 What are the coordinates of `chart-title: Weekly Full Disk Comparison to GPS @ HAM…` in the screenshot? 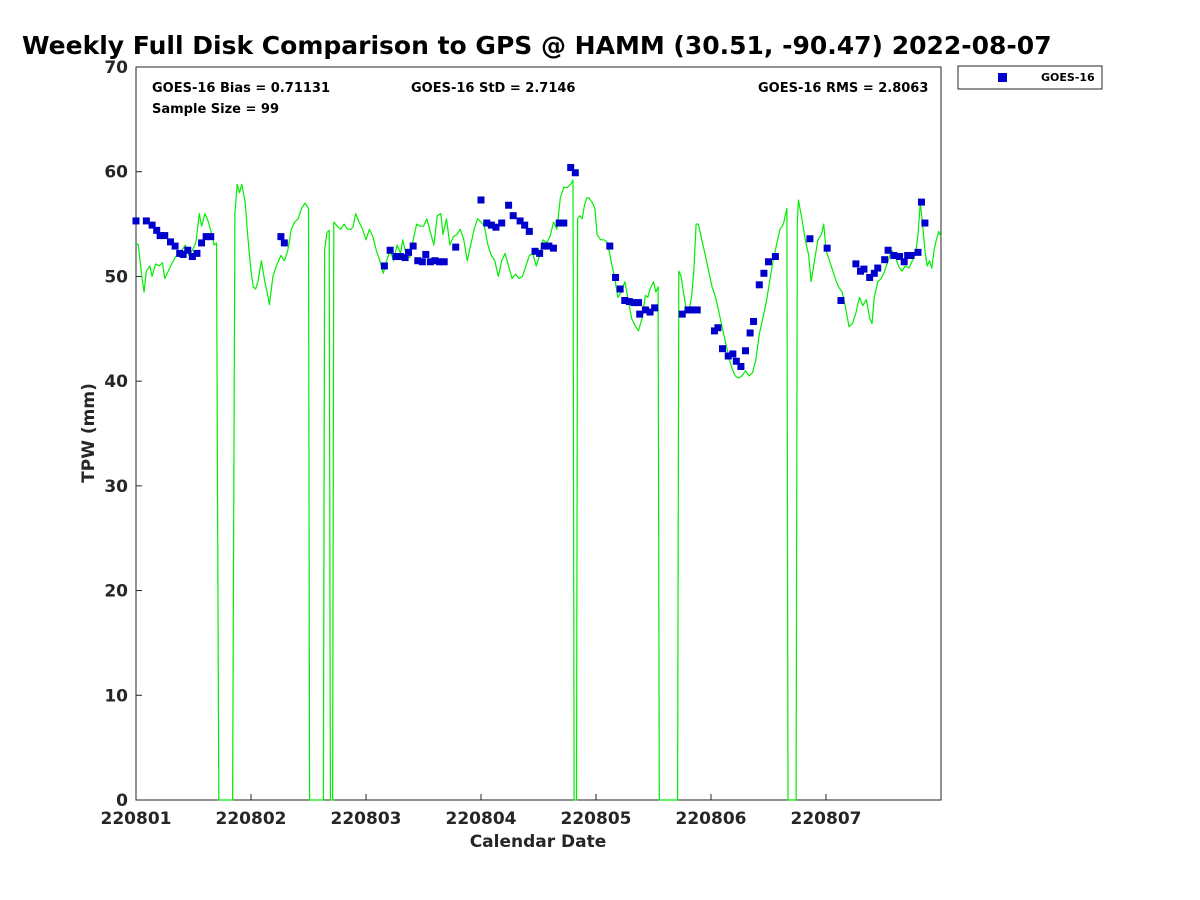 It's located at (537, 45).